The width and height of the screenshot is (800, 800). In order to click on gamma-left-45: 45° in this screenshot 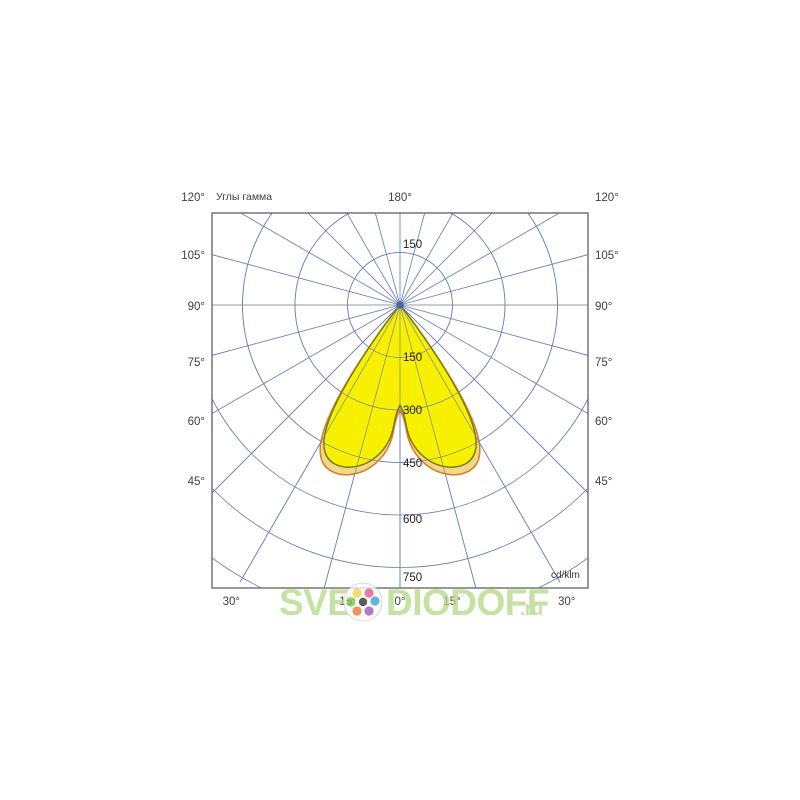, I will do `click(196, 482)`.